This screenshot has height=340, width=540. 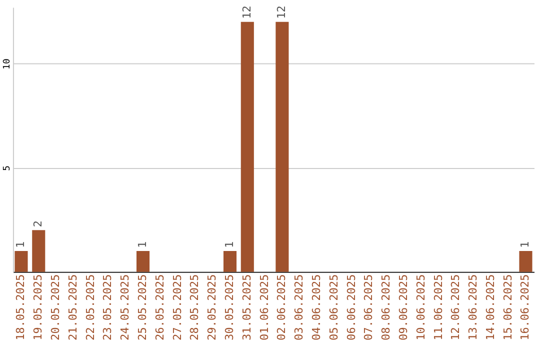 I want to click on x-tick-label: 13.06.2025, so click(x=473, y=307).